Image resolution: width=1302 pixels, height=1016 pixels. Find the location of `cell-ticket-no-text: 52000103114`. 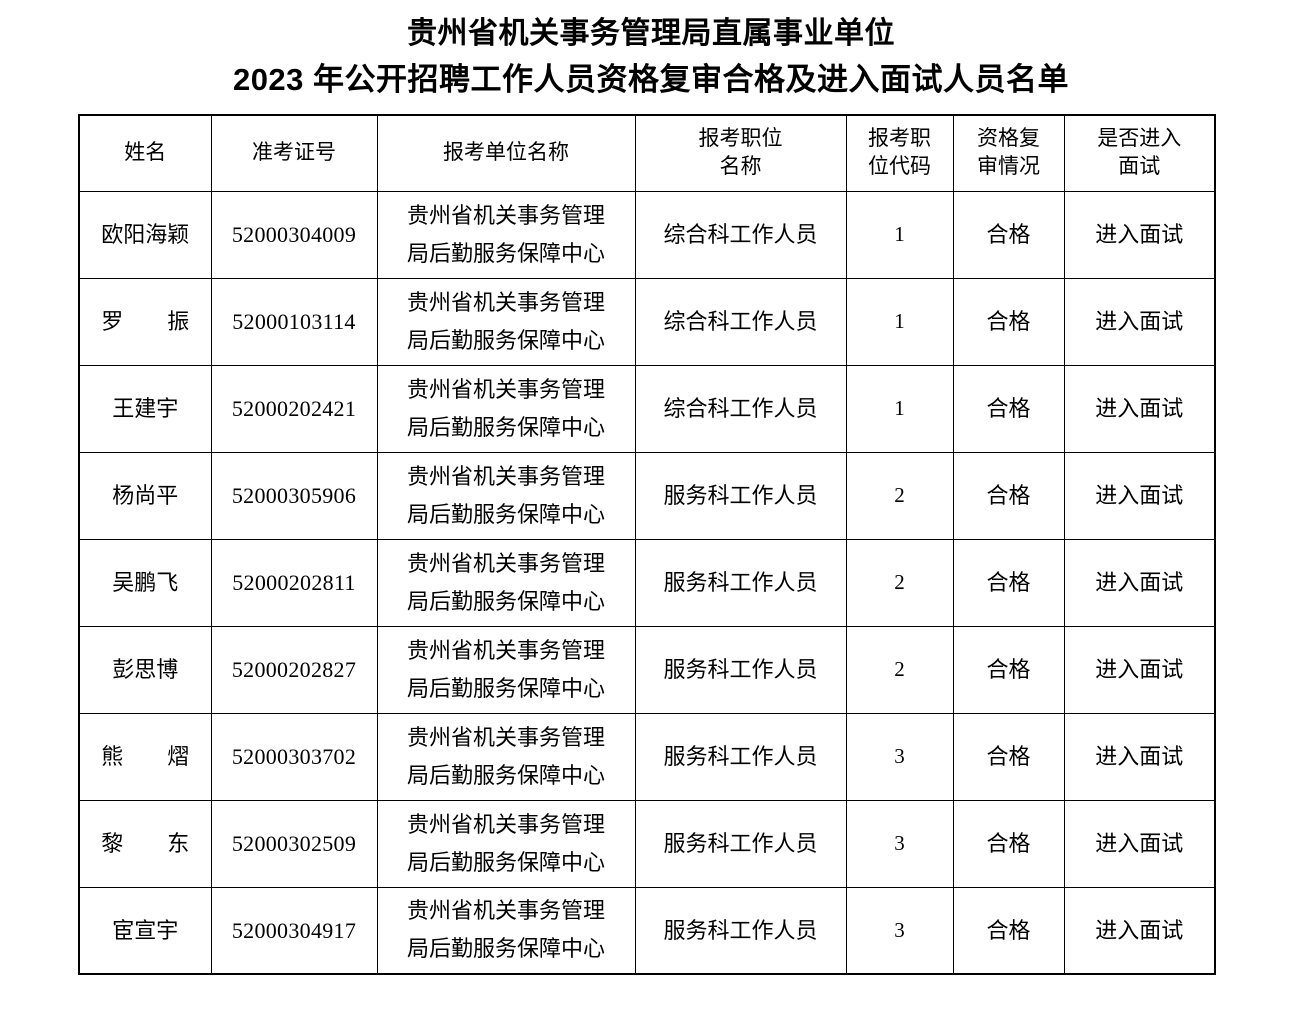

cell-ticket-no-text: 52000103114 is located at coordinates (294, 321).